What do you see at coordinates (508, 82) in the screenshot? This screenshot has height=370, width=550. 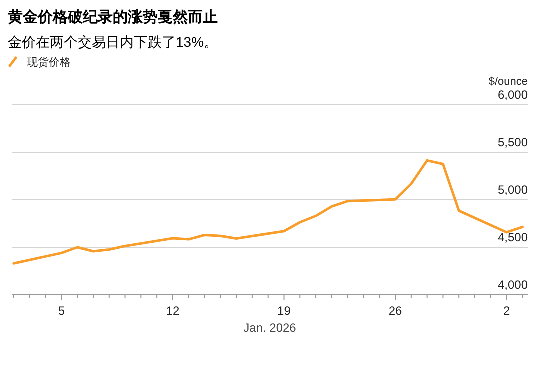 I see `y-axis-title: $/ounce` at bounding box center [508, 82].